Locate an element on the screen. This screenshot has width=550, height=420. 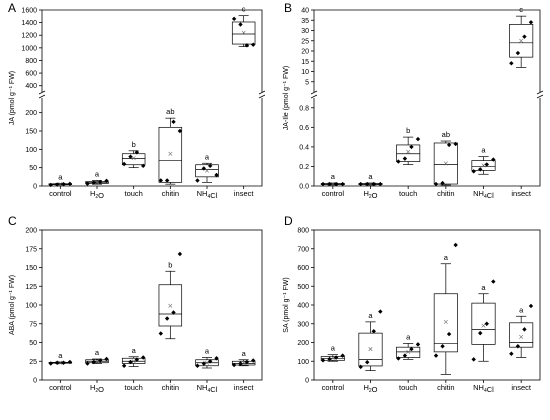
box-H₂O: a is located at coordinates (97, 357).